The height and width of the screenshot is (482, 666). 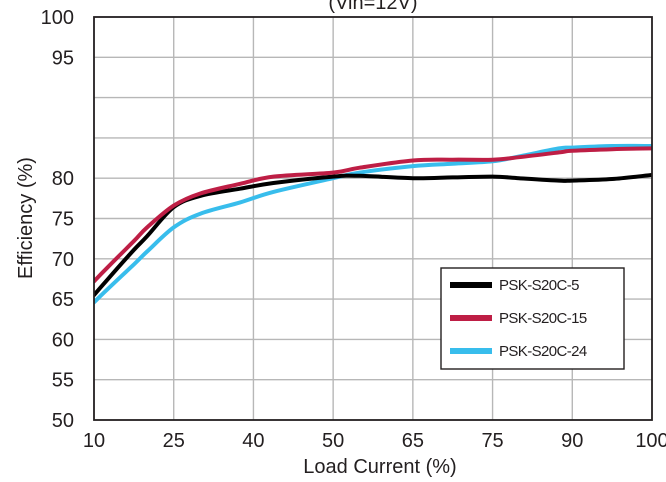 I want to click on x-tick-label: 100, so click(x=650, y=441).